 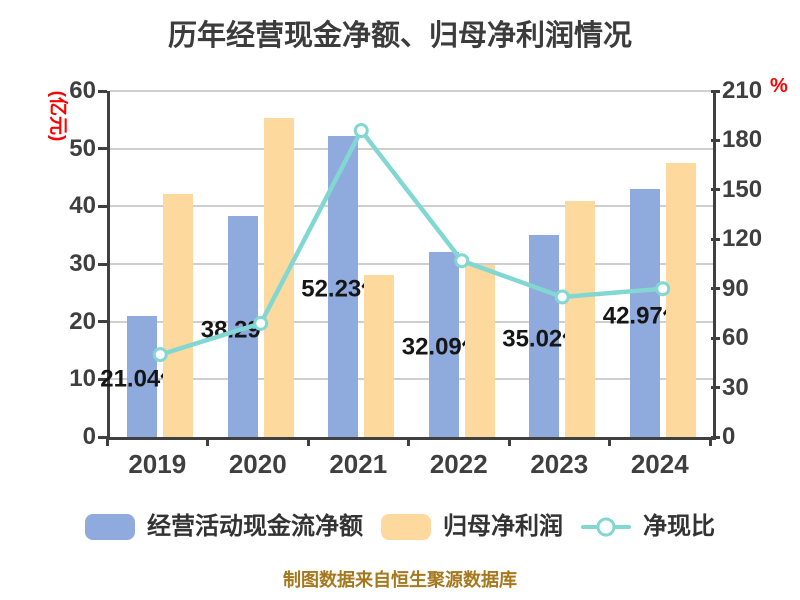 I want to click on chart-title: 历年经营现金净额、归母净利润情况, so click(x=399, y=36).